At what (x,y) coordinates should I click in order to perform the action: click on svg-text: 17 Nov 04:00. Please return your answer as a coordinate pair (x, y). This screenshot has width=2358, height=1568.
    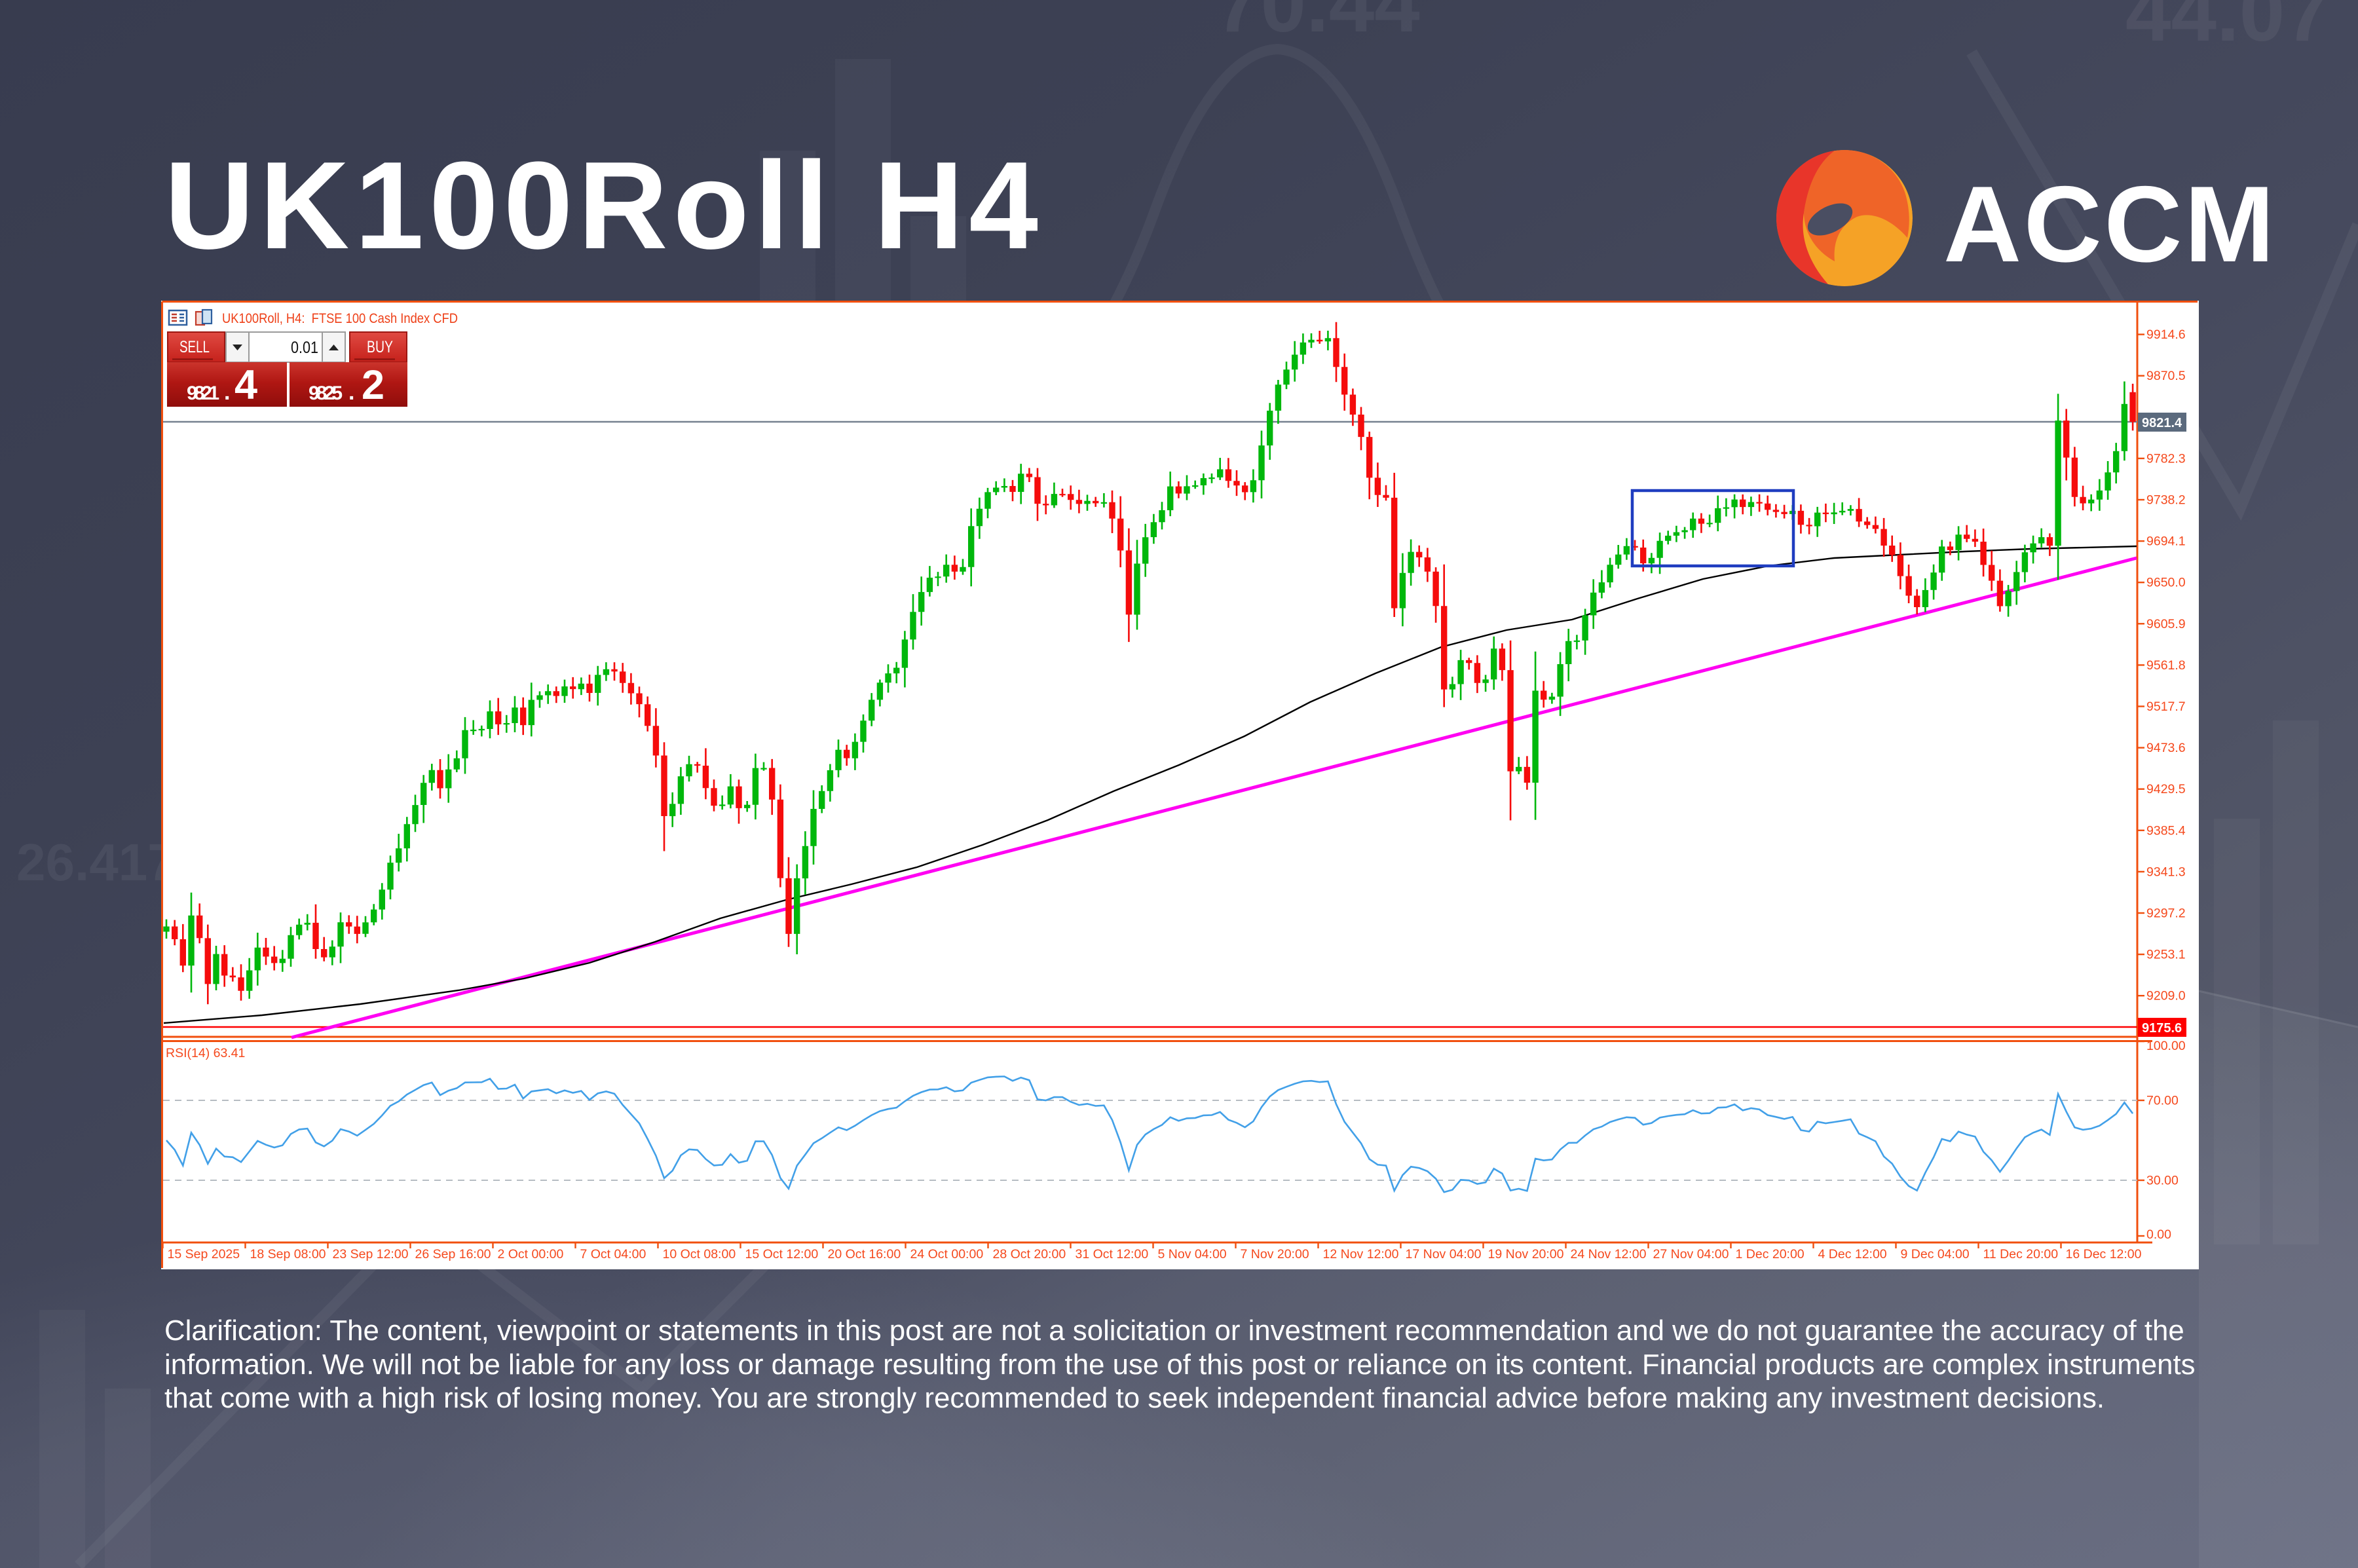
    Looking at the image, I should click on (1444, 1254).